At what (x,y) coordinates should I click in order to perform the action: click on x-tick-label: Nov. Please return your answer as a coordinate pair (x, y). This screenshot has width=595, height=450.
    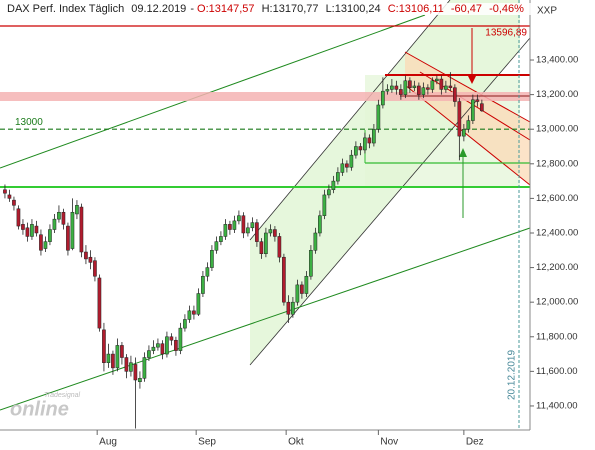
    Looking at the image, I should click on (389, 442).